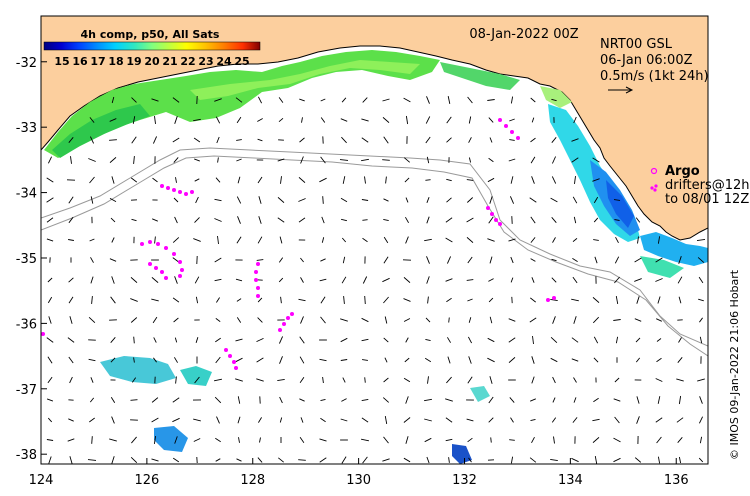 The height and width of the screenshot is (496, 750). I want to click on colorbar-tick-label: 17, so click(97, 61).